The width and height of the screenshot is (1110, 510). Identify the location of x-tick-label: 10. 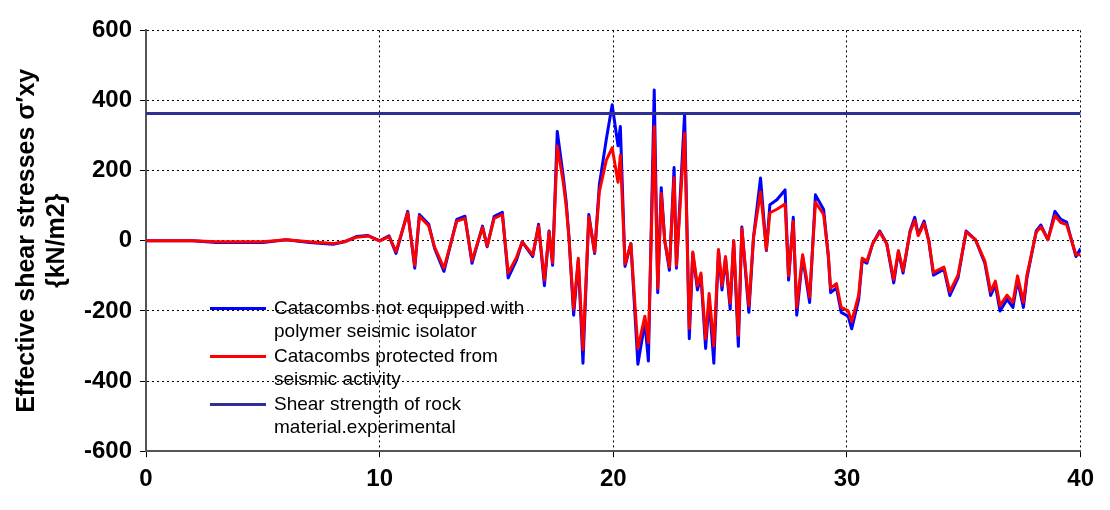
(380, 478).